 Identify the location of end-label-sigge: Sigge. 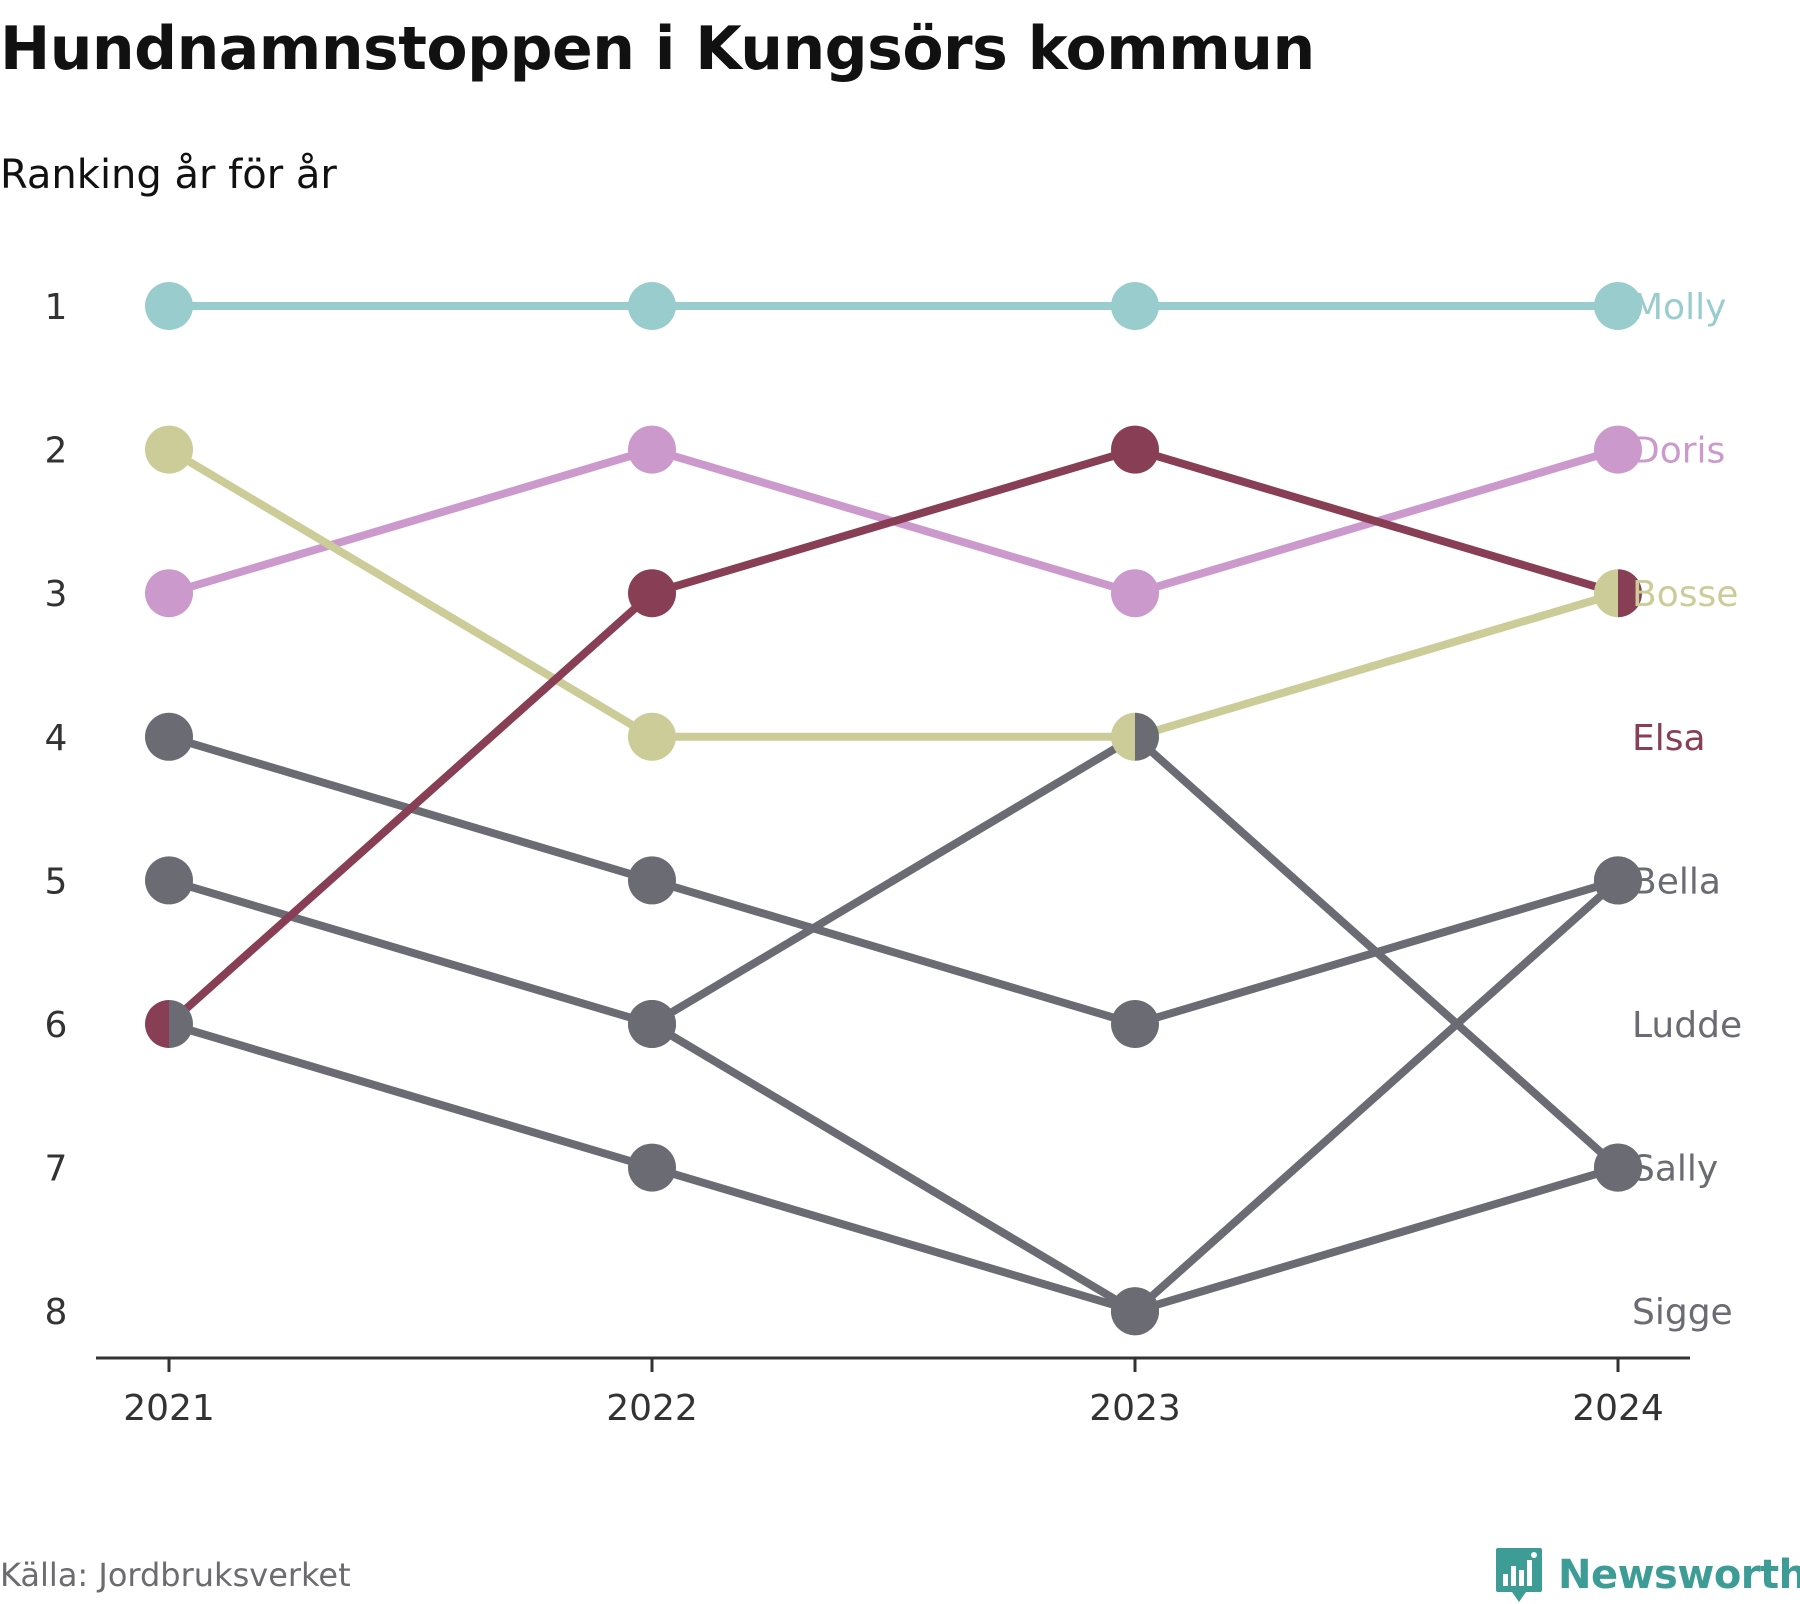
(1682, 1312).